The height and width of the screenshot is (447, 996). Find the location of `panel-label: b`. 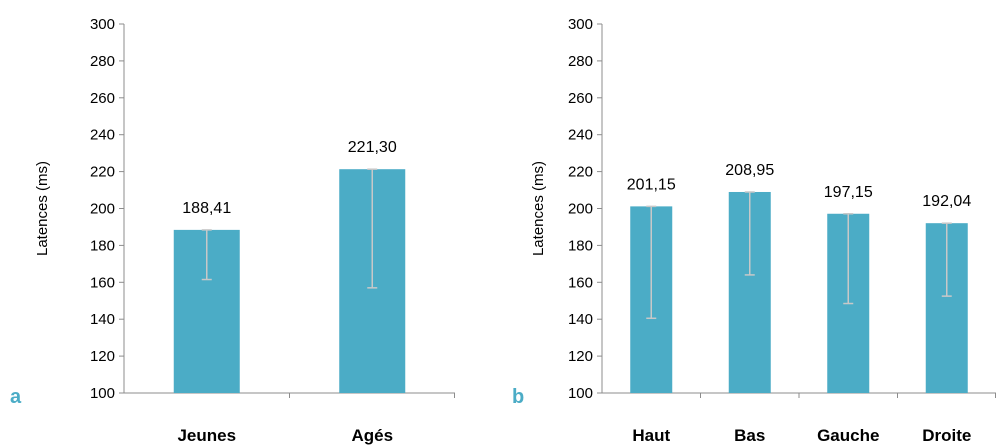

panel-label: b is located at coordinates (518, 397).